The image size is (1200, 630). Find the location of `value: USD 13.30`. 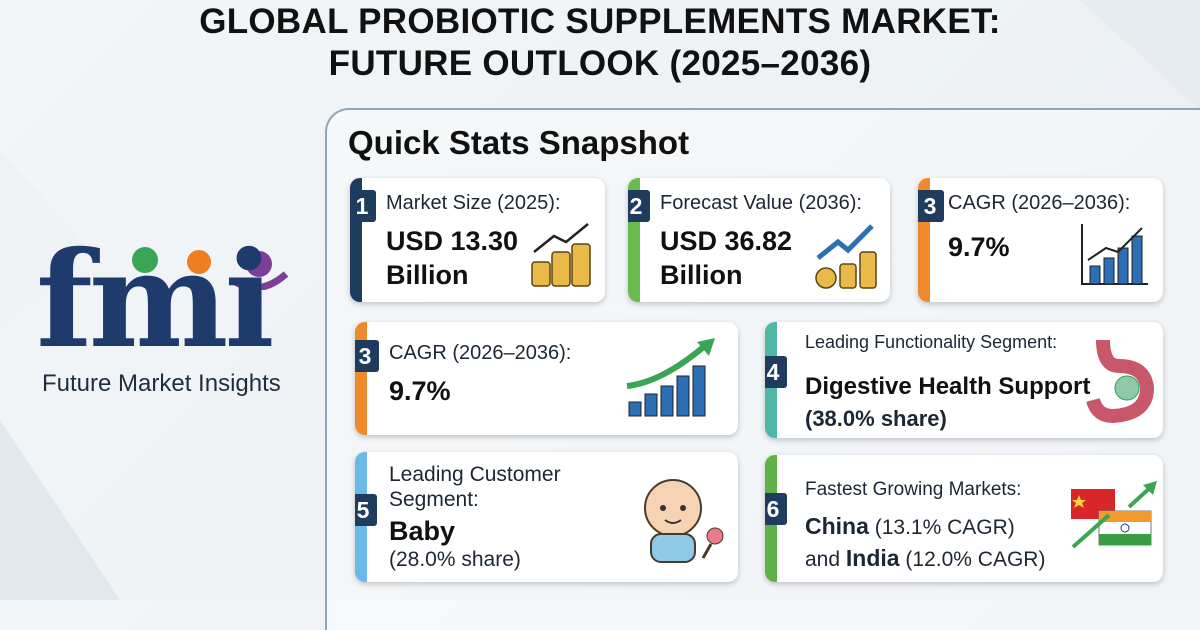

value: USD 13.30 is located at coordinates (452, 241).